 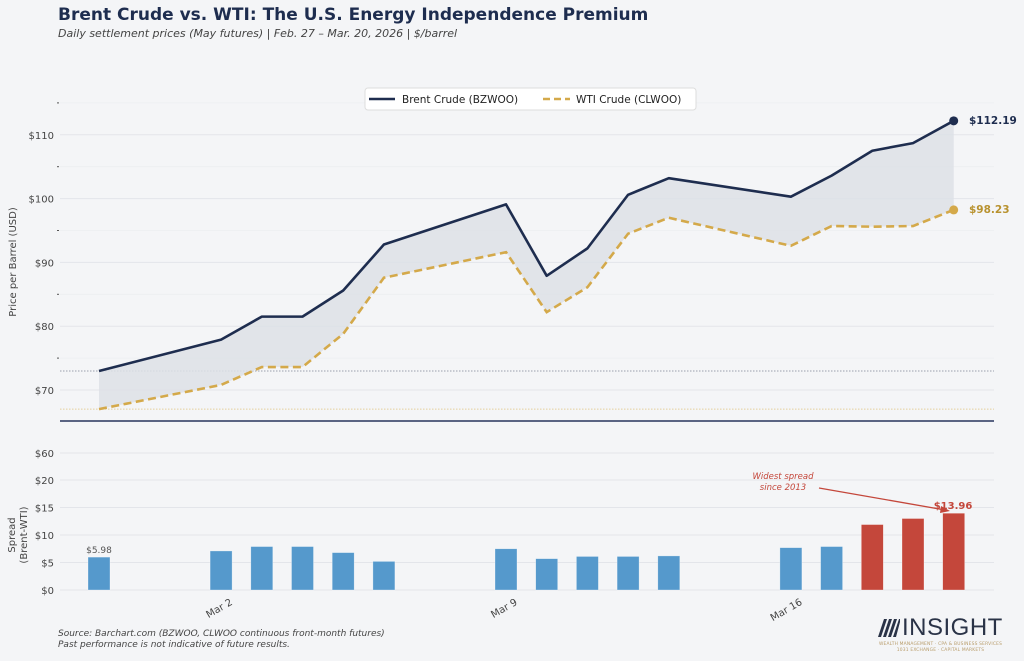 I want to click on price-tick-label: $80, so click(x=44, y=327).